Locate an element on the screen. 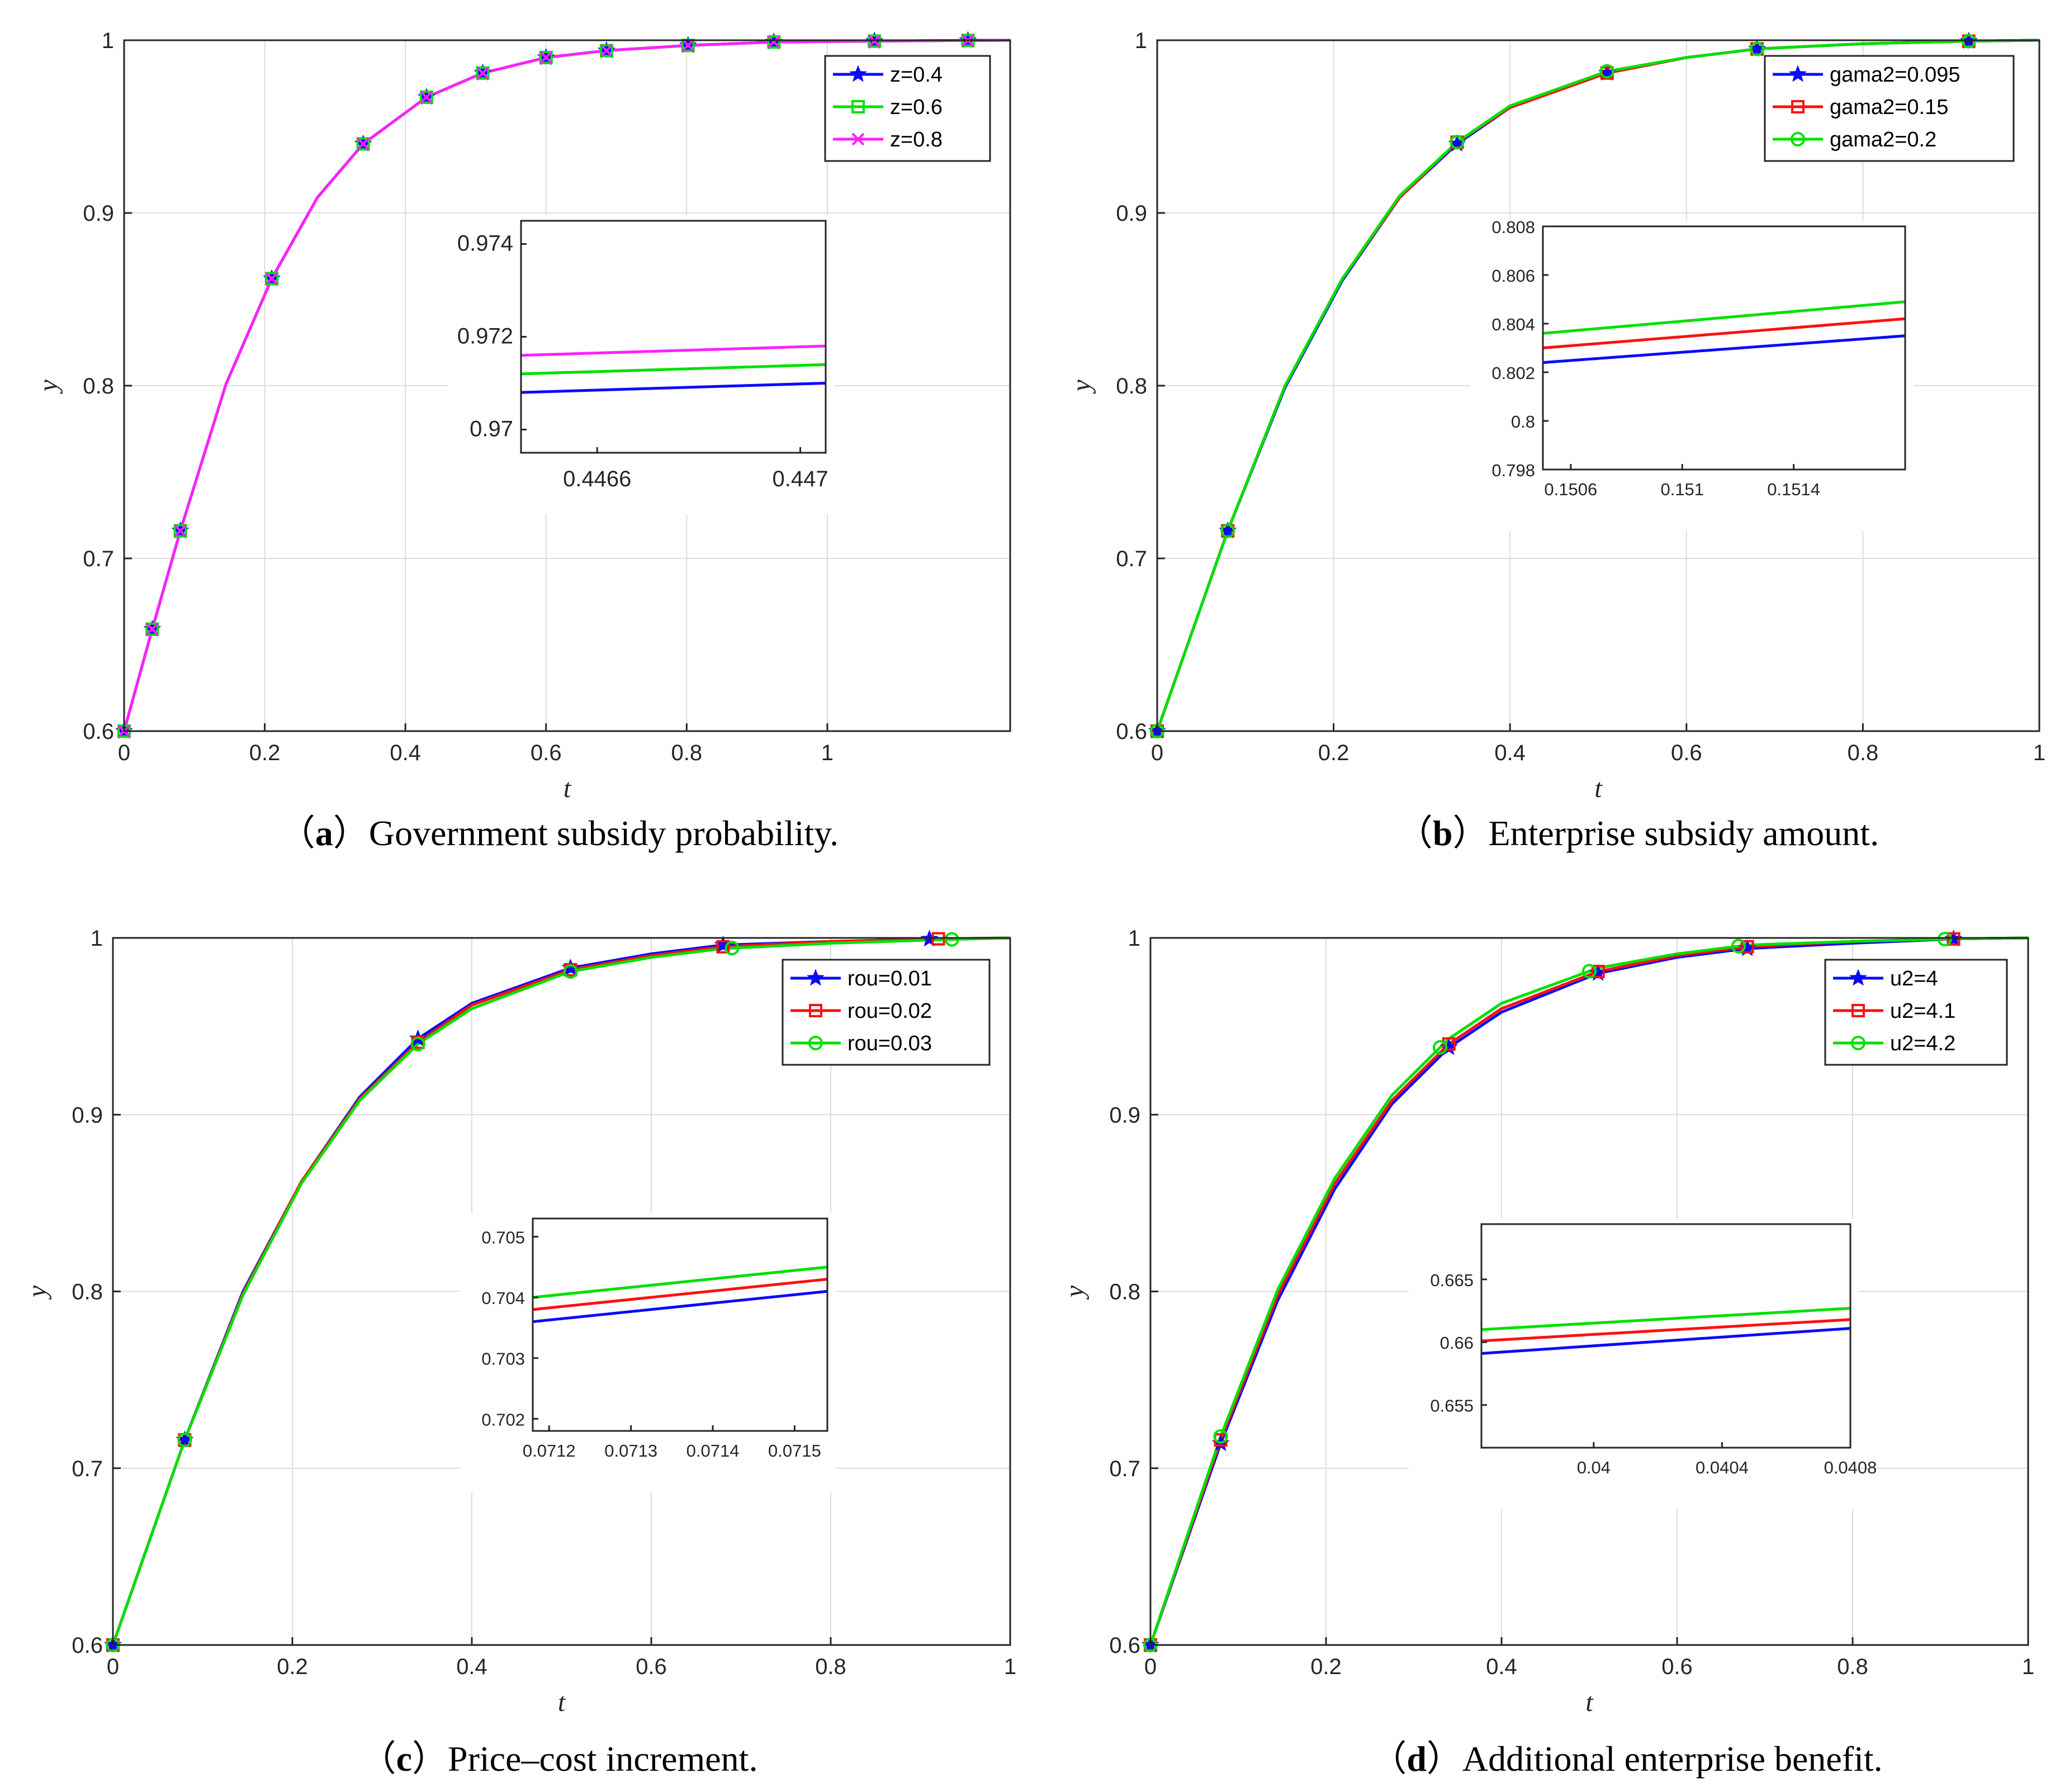 The height and width of the screenshot is (1792, 2060). panel-caption: （a）Government subsidy probability. is located at coordinates (559, 833).